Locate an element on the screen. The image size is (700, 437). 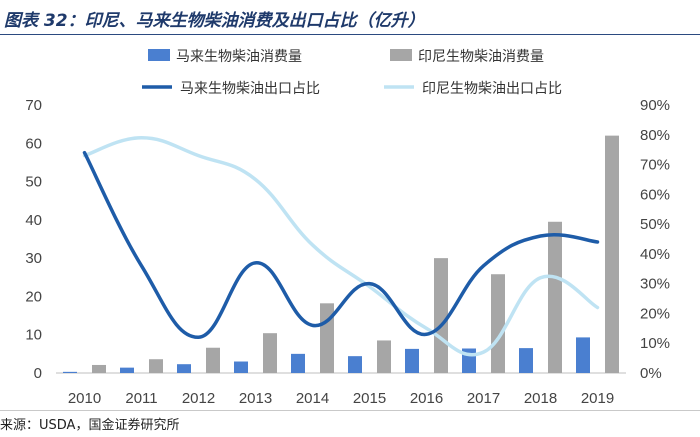
chart-title: 图表 32：印尼、马来生物柴油消费及出口占比（亿升） is located at coordinates (214, 21).